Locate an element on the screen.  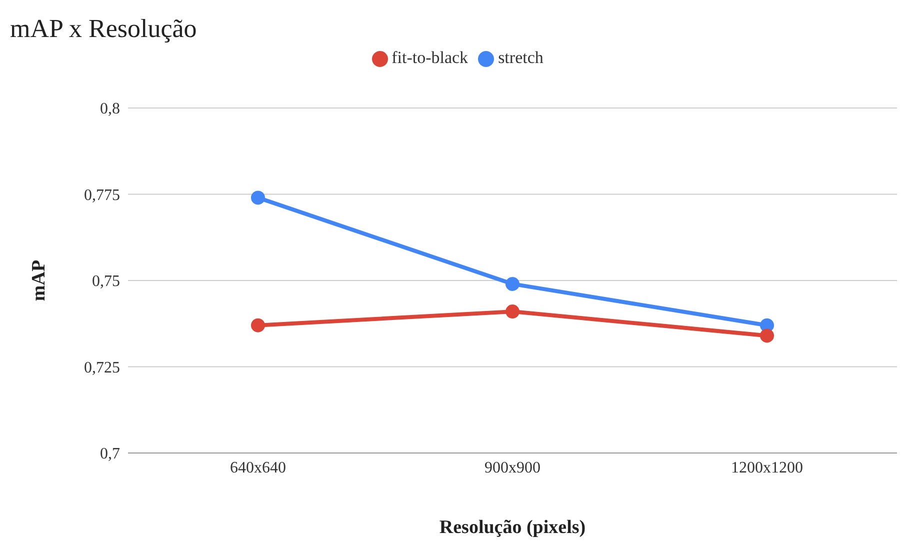
x-tick-label: 640x640 is located at coordinates (258, 467).